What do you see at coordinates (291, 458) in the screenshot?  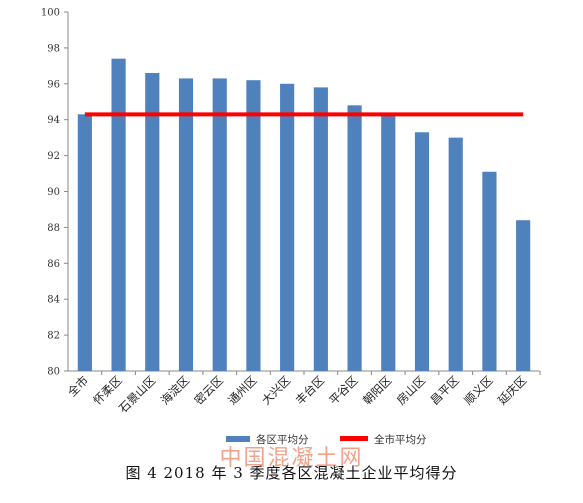 I see `watermark: 中国混凝土网` at bounding box center [291, 458].